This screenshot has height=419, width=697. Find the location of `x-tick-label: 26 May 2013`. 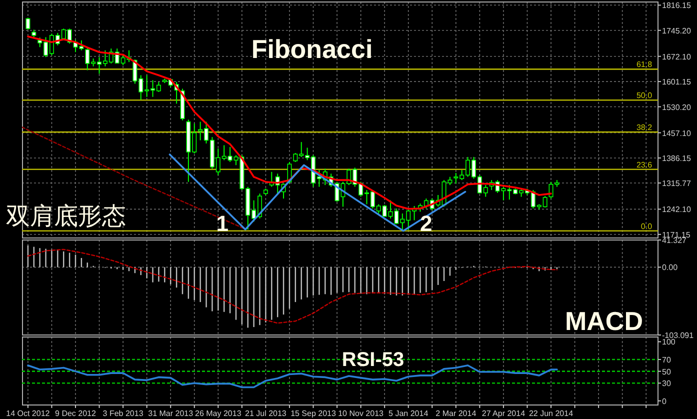

x-tick-label: 26 May 2013 is located at coordinates (218, 413).